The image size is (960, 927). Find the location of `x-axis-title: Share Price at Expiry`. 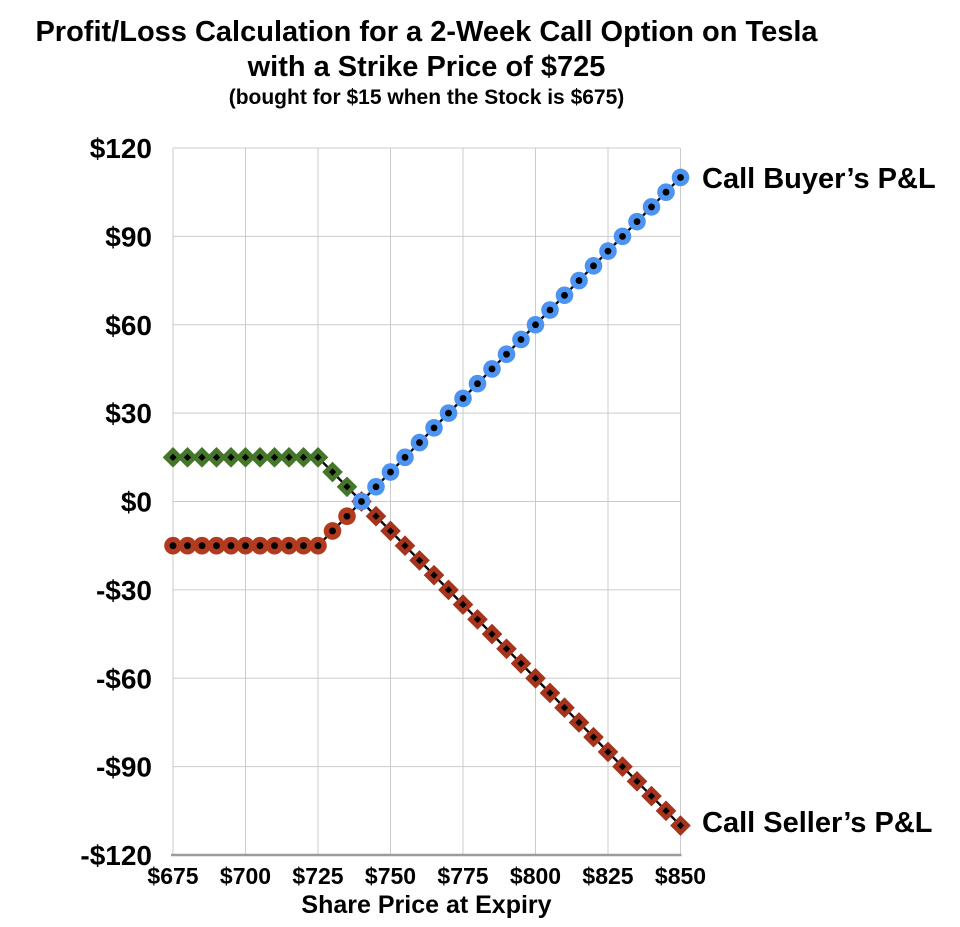

x-axis-title: Share Price at Expiry is located at coordinates (426, 905).